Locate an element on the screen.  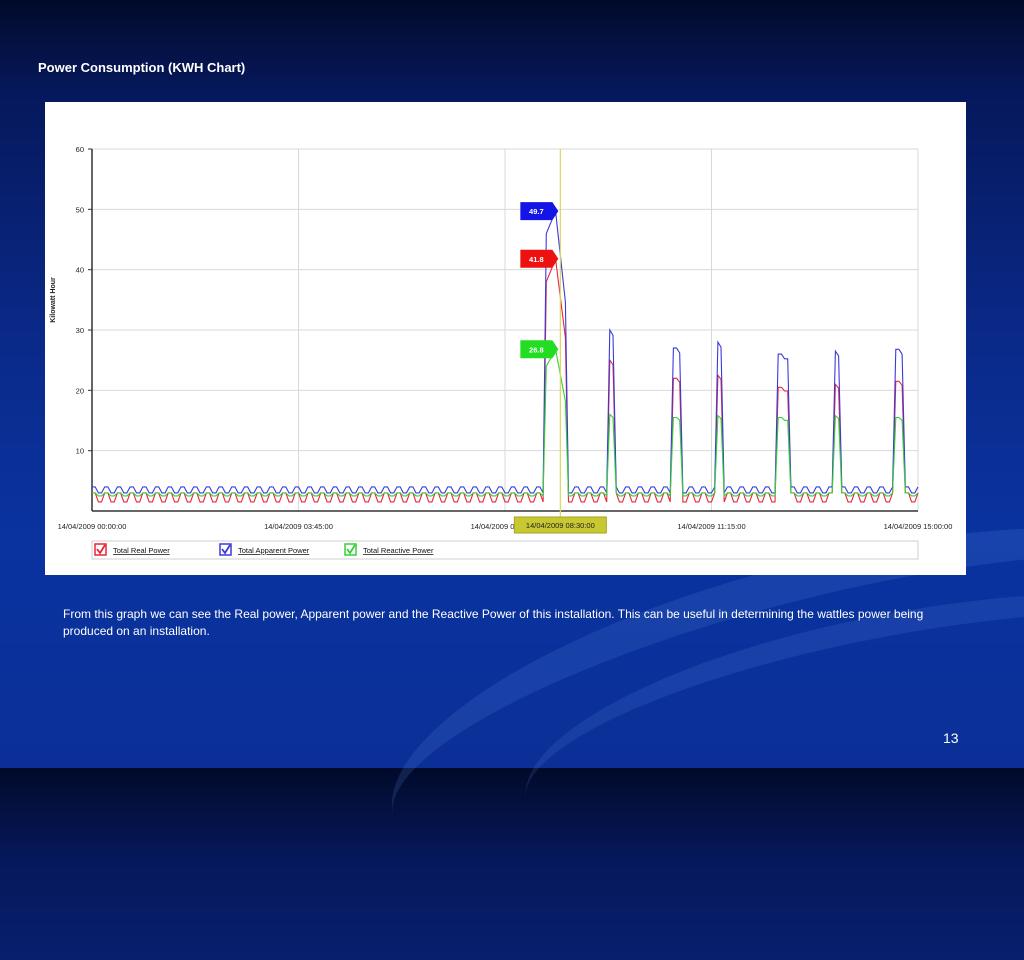
y-tick-label: 20 is located at coordinates (80, 390).